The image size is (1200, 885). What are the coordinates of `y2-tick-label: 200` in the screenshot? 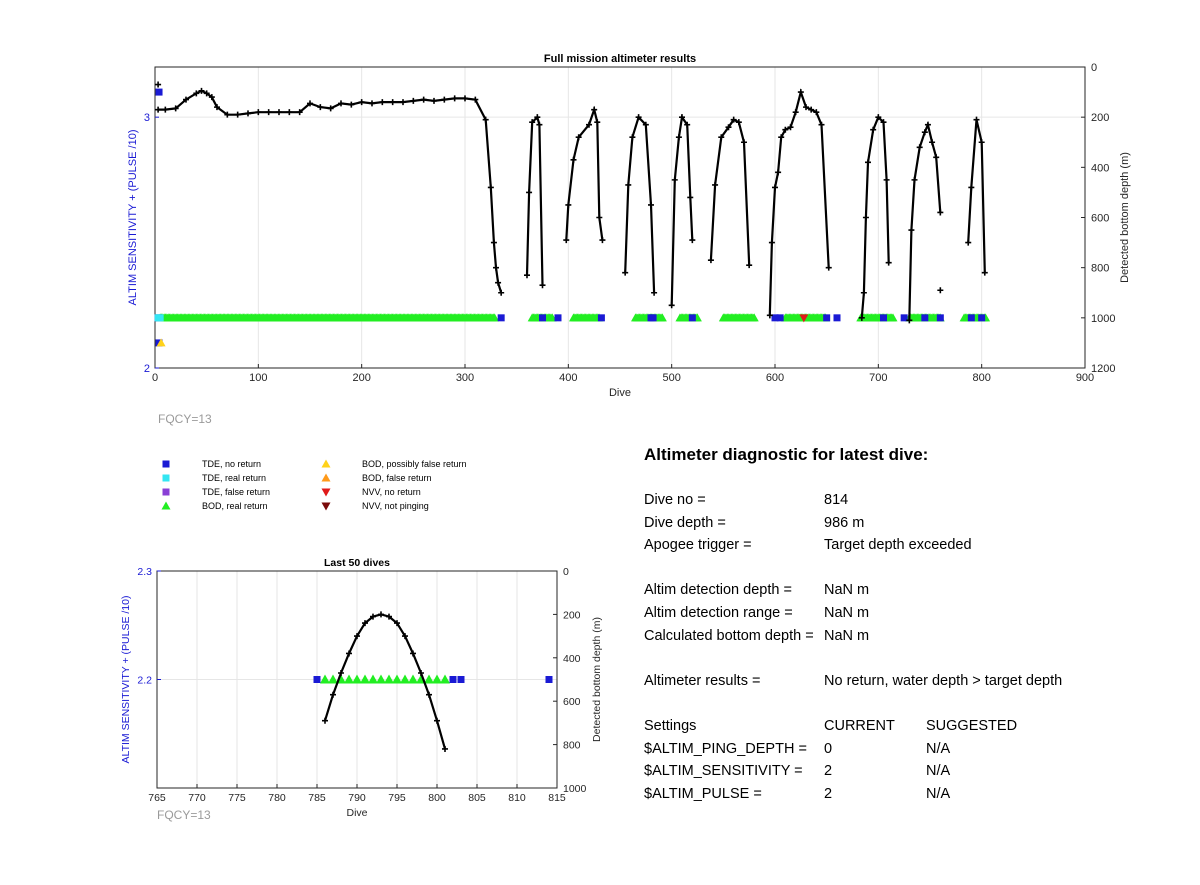 It's located at (572, 615).